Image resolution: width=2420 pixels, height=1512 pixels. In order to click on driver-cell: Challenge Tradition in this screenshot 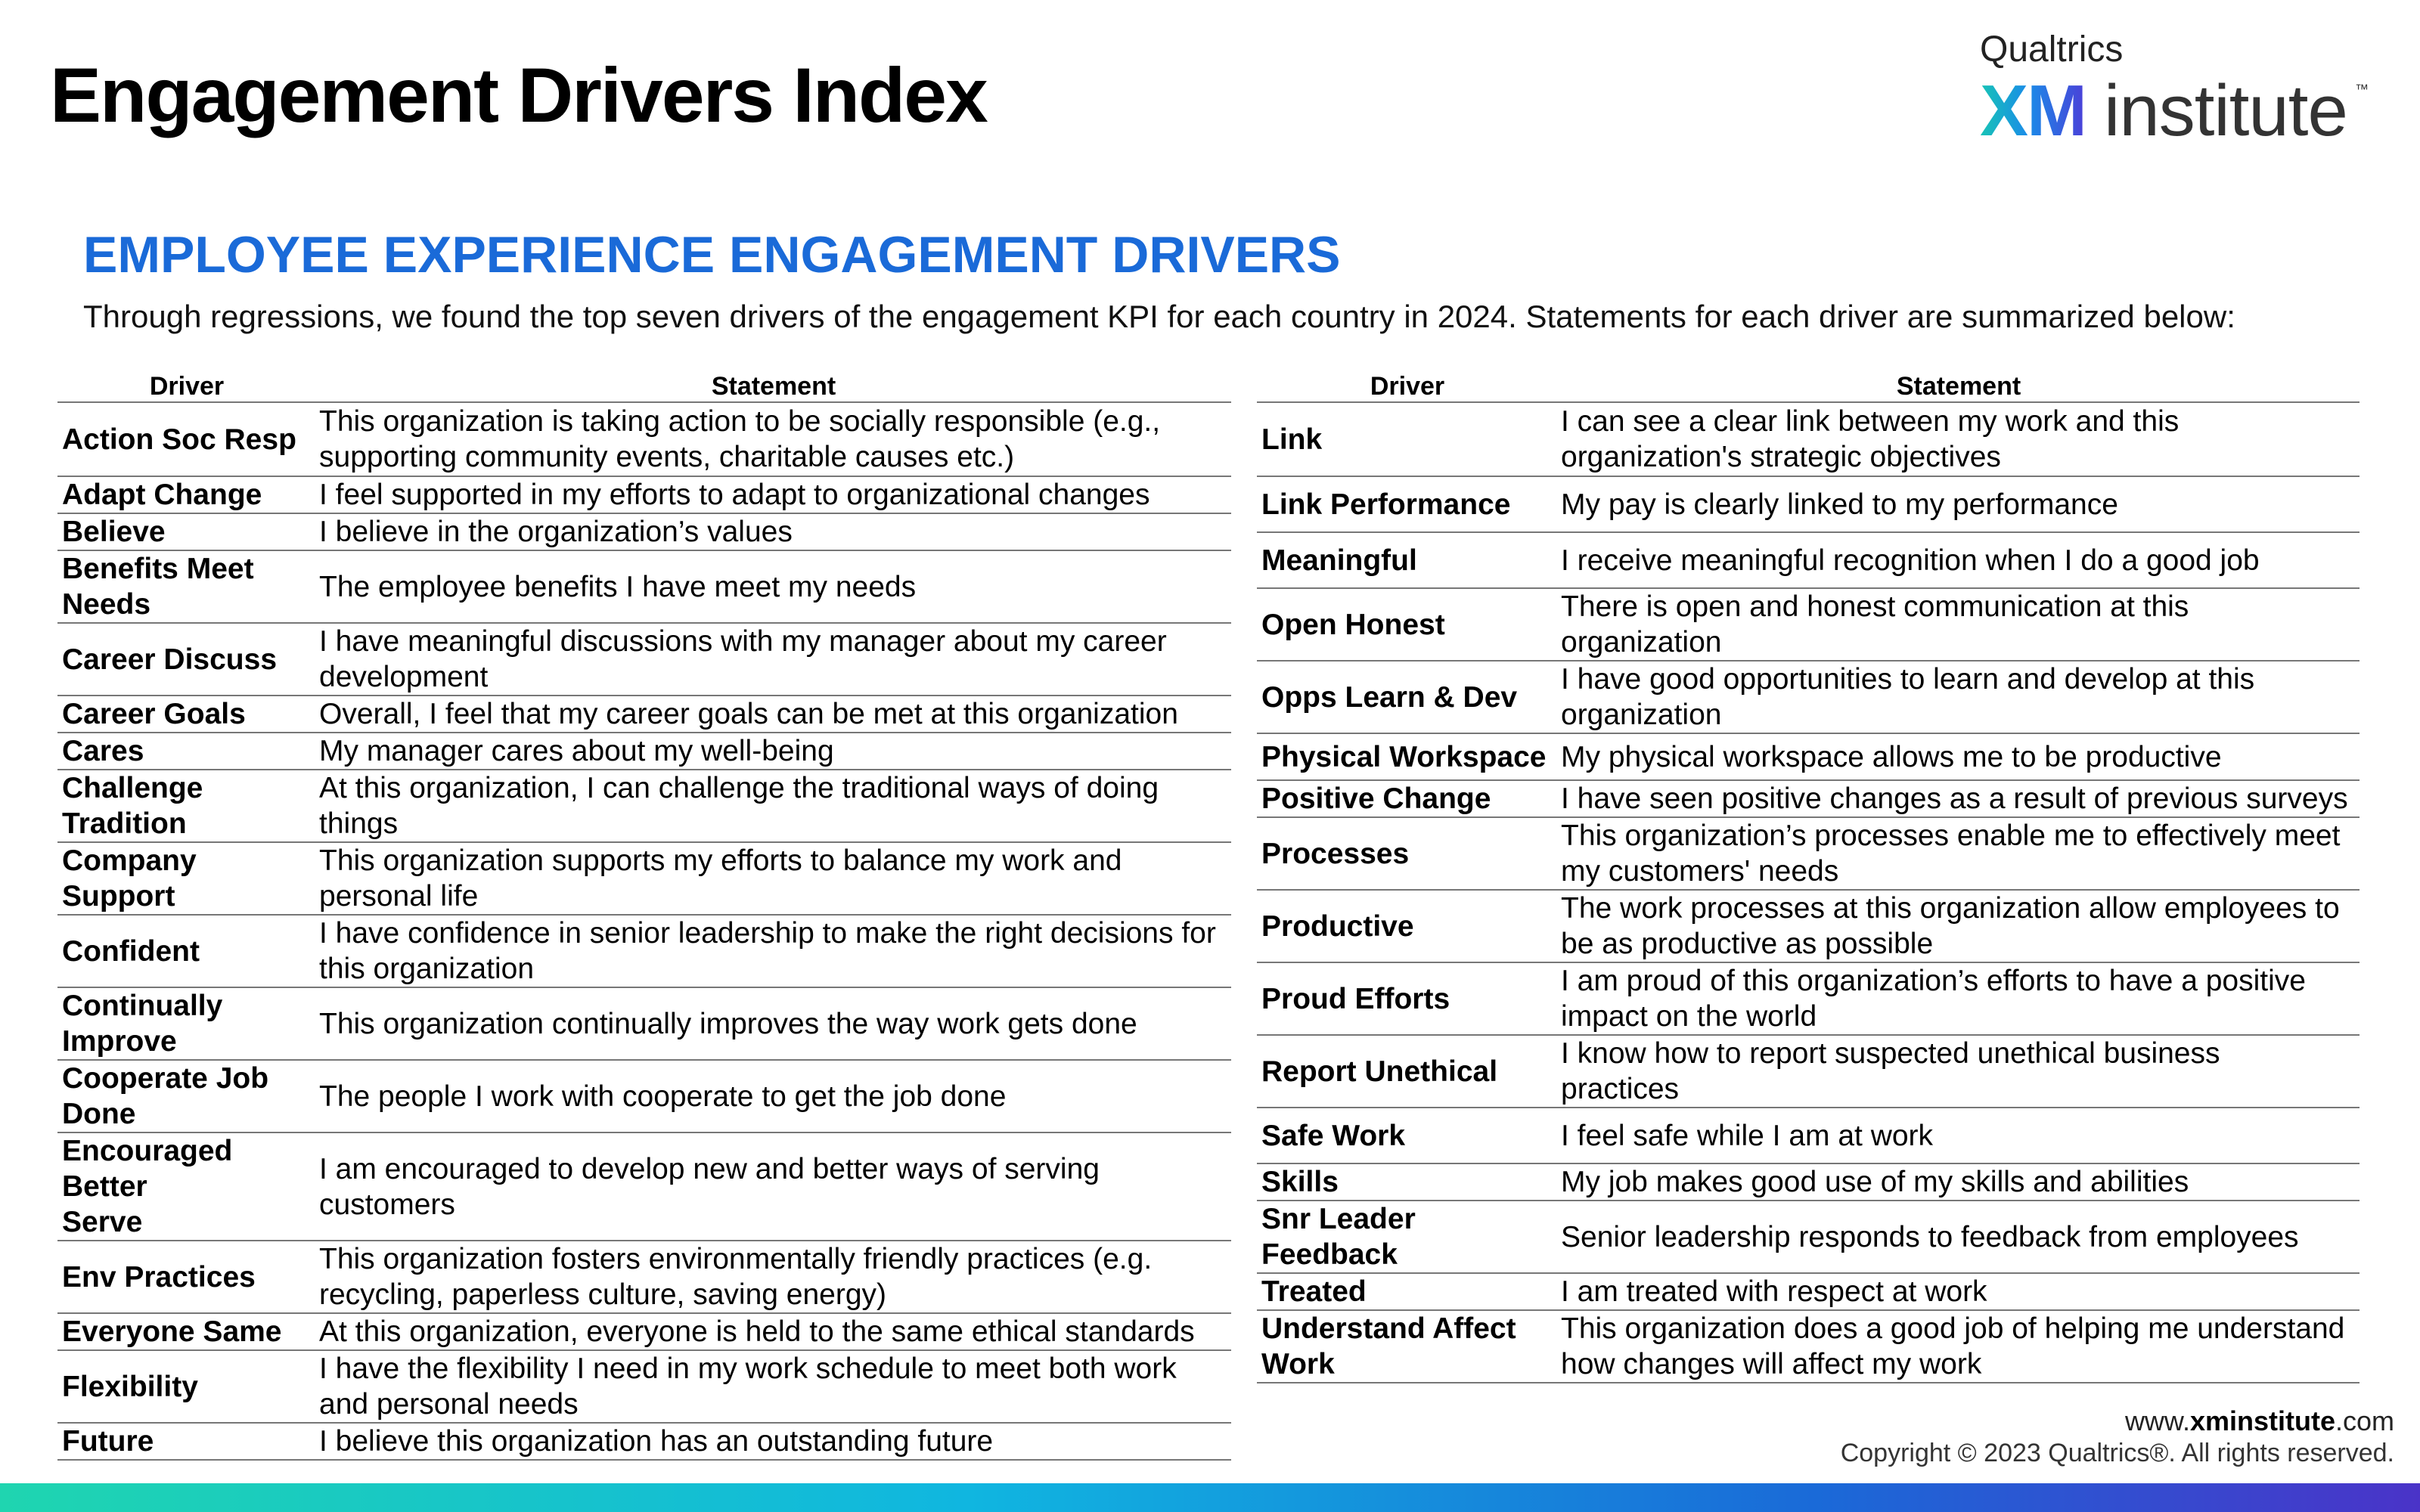, I will do `click(186, 806)`.